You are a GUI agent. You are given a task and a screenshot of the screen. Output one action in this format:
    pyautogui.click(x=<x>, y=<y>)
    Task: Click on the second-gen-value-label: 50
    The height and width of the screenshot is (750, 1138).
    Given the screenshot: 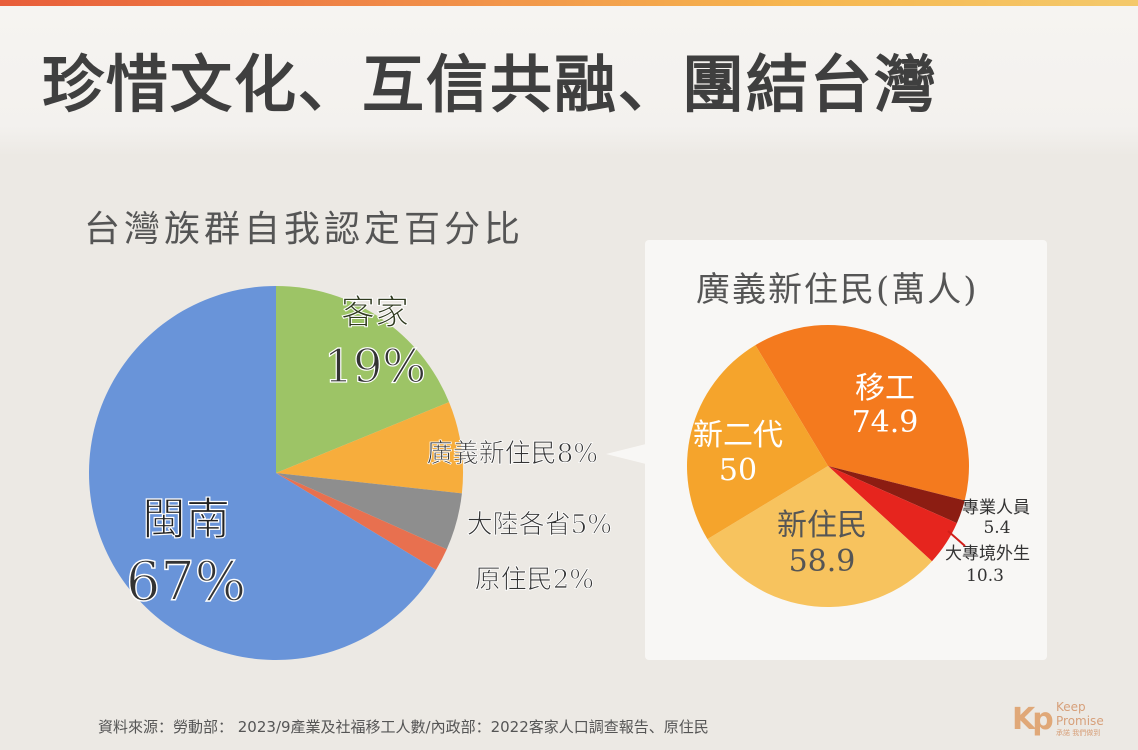 What is the action you would take?
    pyautogui.click(x=738, y=470)
    